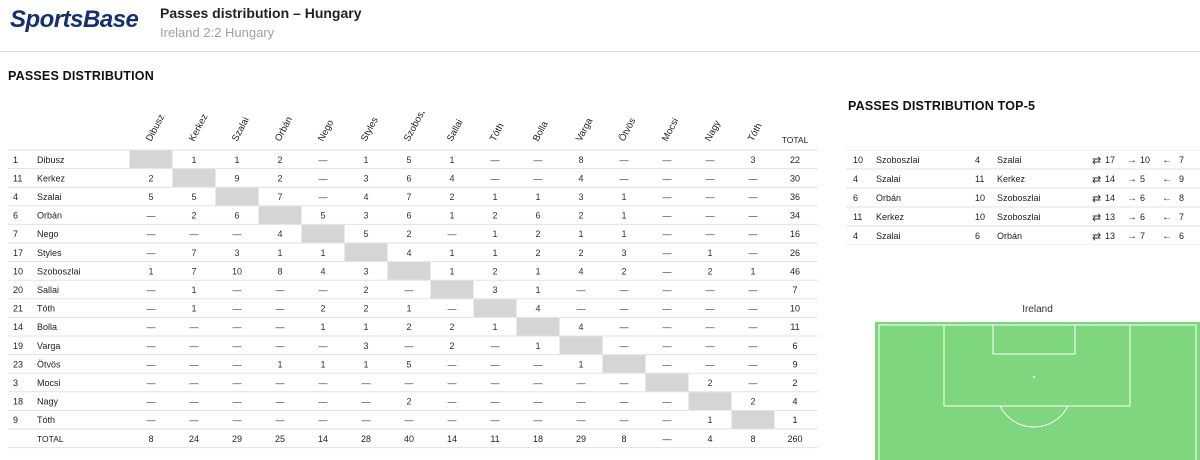  What do you see at coordinates (494, 439) in the screenshot?
I see `matrix-column-total: 11` at bounding box center [494, 439].